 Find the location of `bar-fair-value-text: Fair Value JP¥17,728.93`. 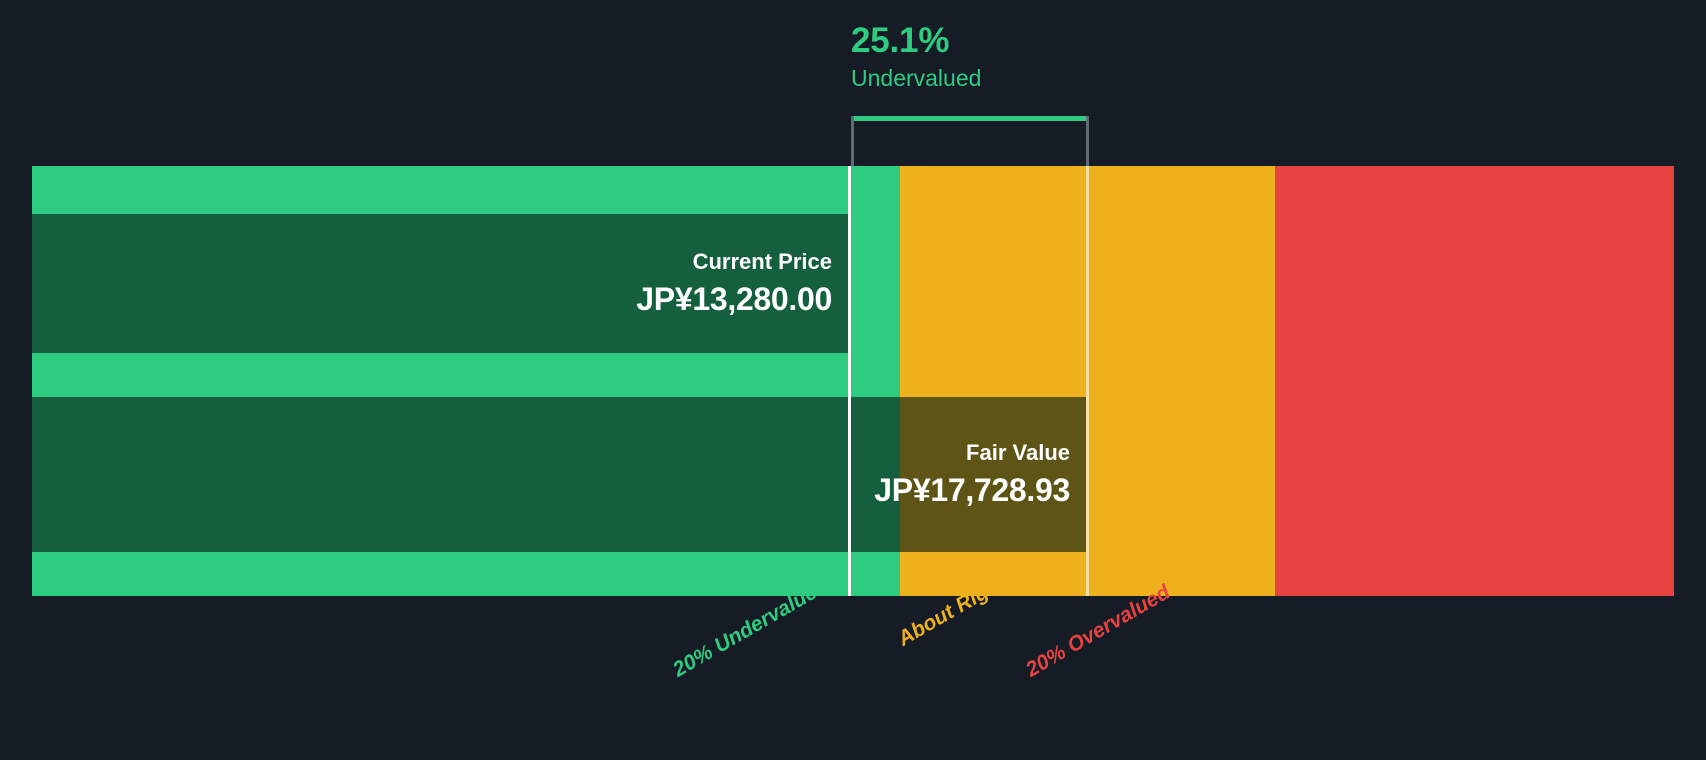

bar-fair-value-text: Fair Value JP¥17,728.93 is located at coordinates (972, 475).